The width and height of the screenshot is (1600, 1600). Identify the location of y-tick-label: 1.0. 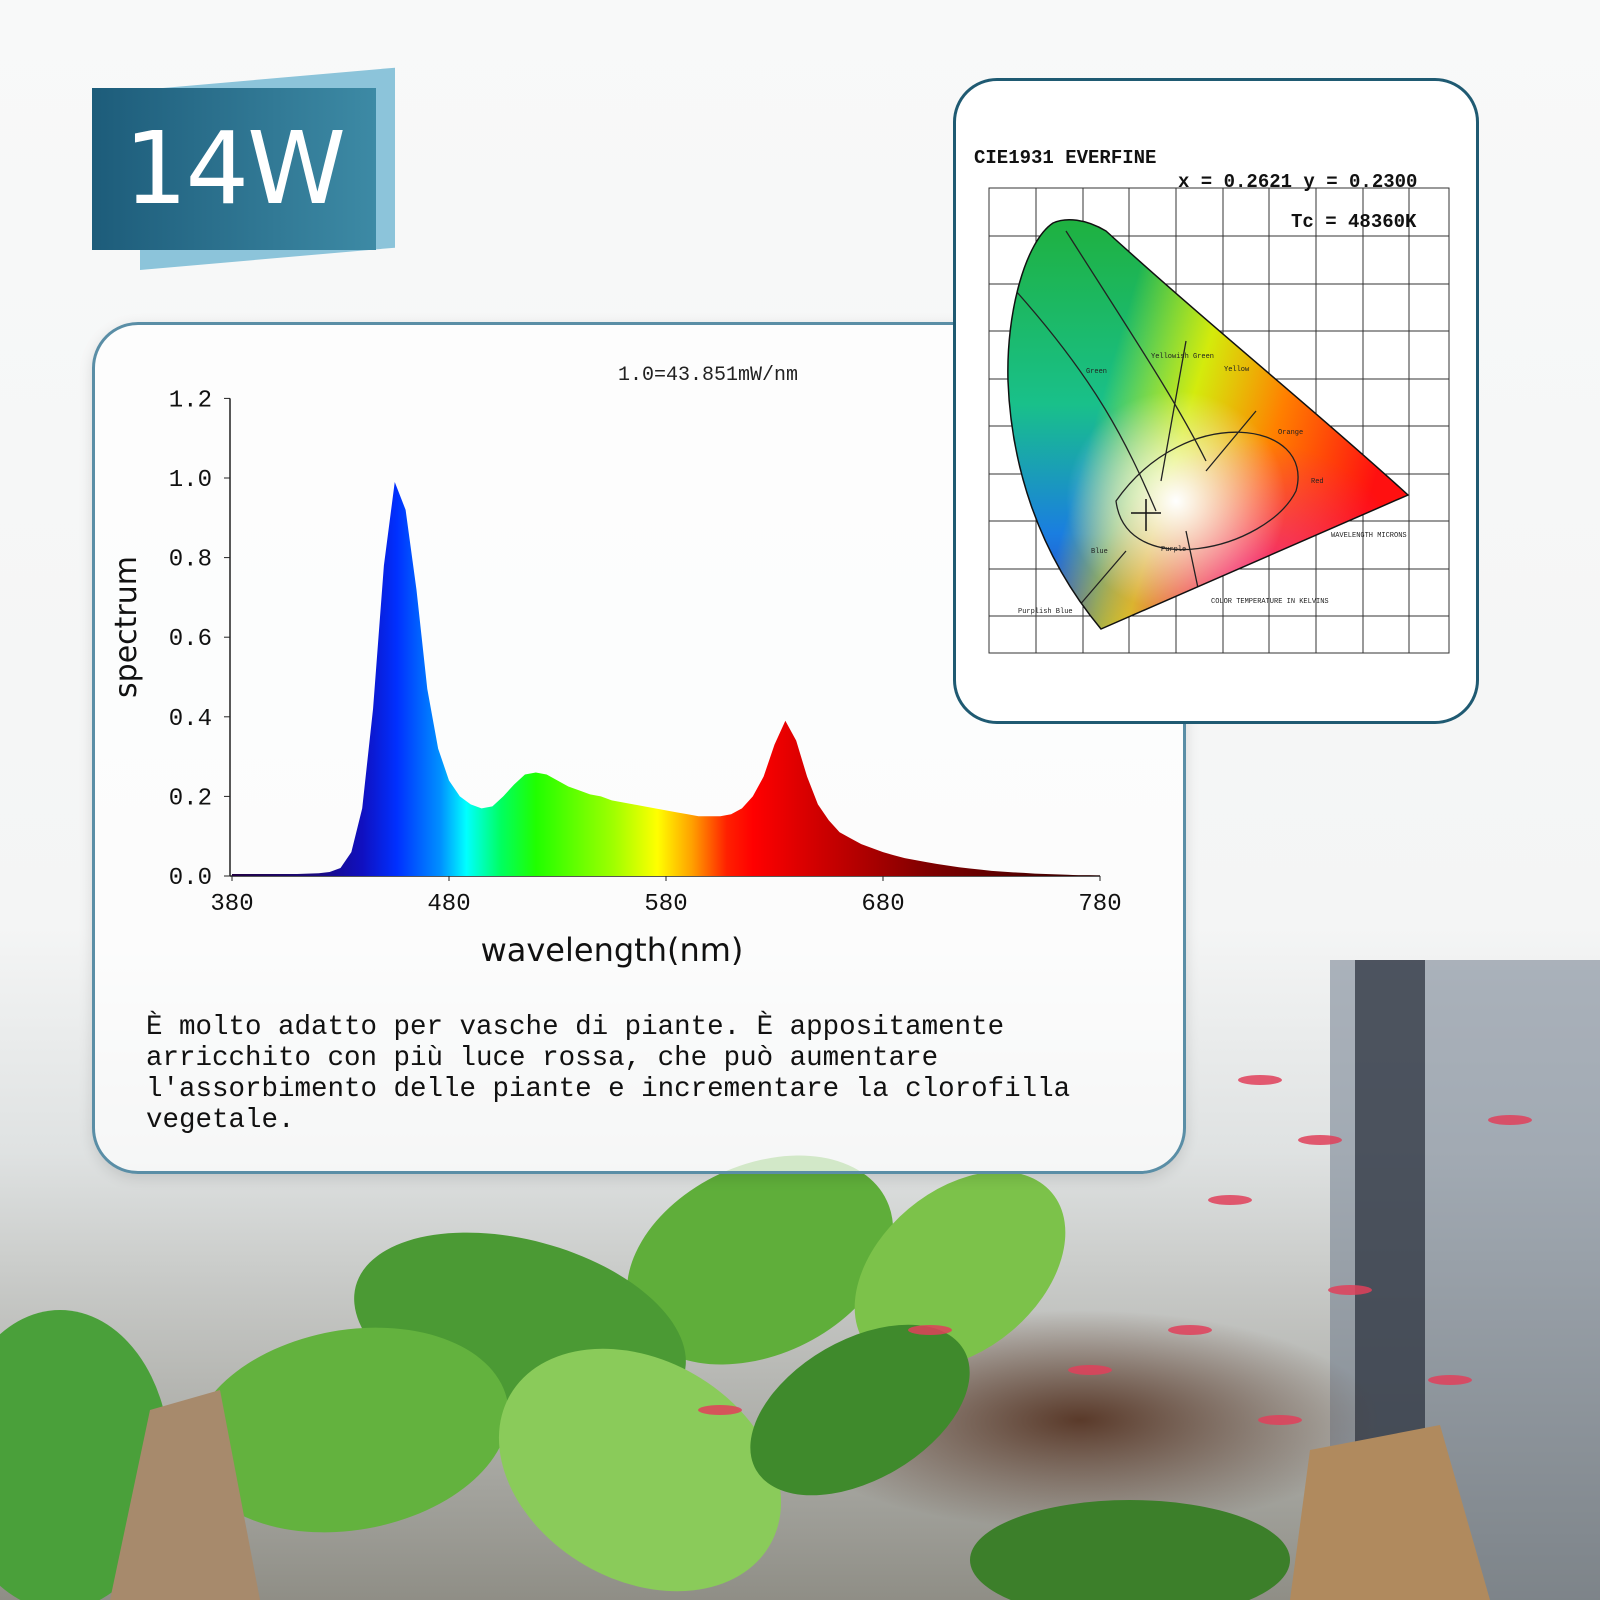
(190, 480).